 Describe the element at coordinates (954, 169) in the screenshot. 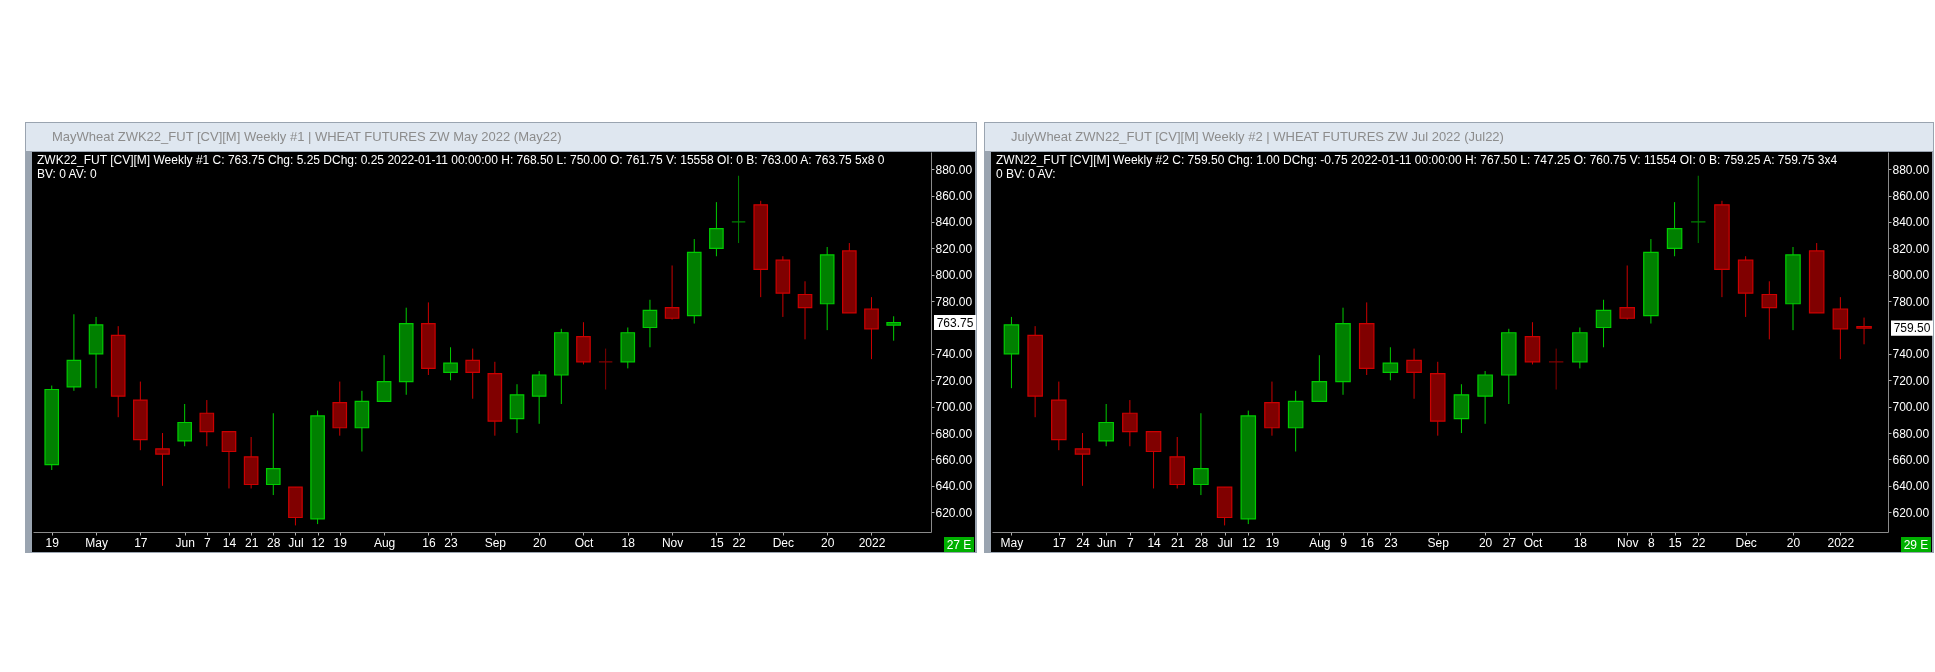

I see `y-tick-label: 880.00` at that location.